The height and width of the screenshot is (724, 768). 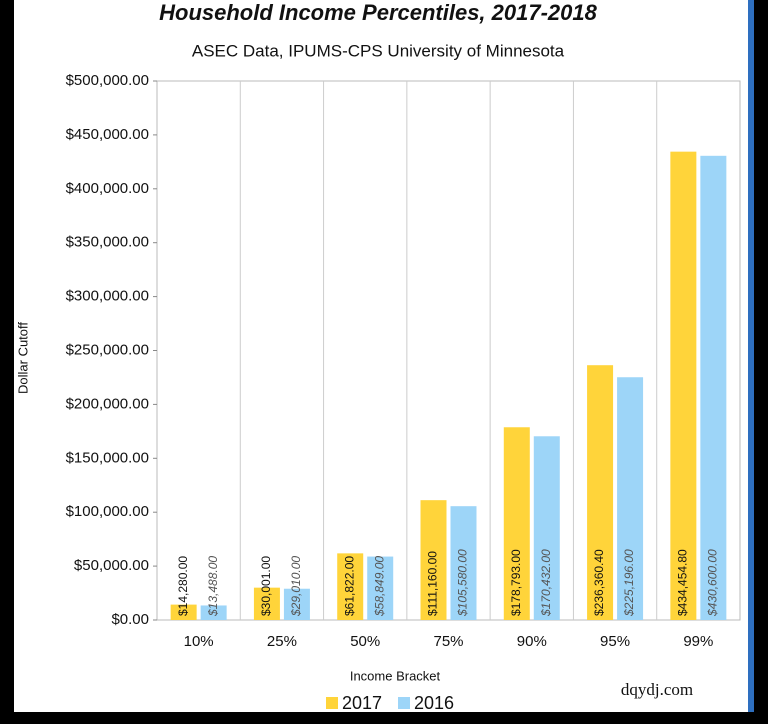 I want to click on x-tick-label: 75%, so click(x=448, y=641).